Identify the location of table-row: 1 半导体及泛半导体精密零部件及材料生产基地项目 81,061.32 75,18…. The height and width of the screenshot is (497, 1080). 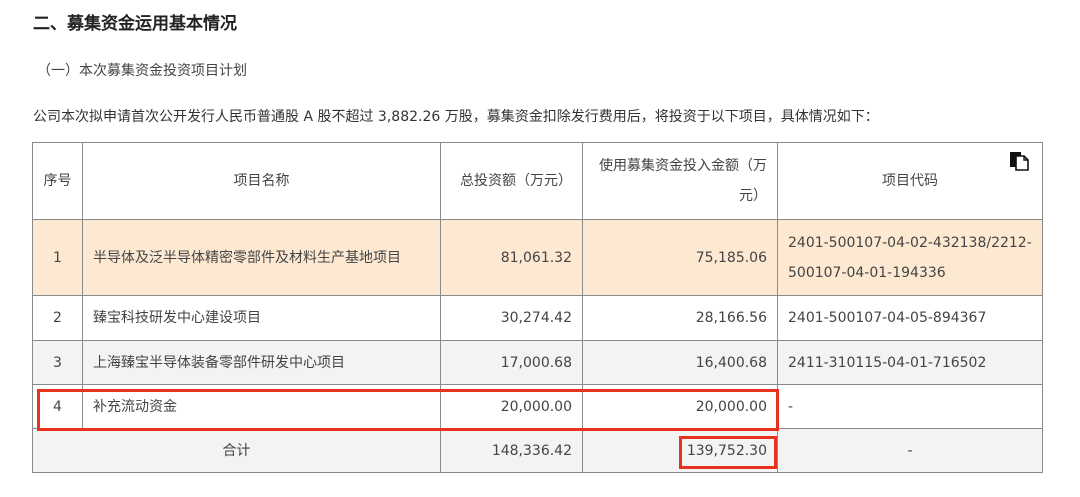
(537, 257).